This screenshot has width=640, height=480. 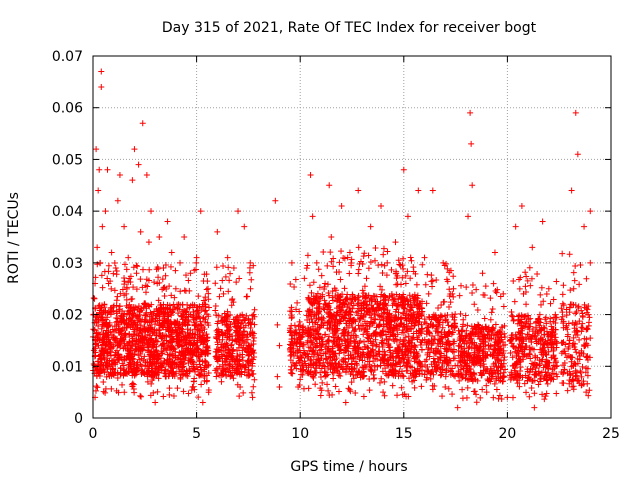 What do you see at coordinates (348, 467) in the screenshot?
I see `x-axis-label: GPS time / hours` at bounding box center [348, 467].